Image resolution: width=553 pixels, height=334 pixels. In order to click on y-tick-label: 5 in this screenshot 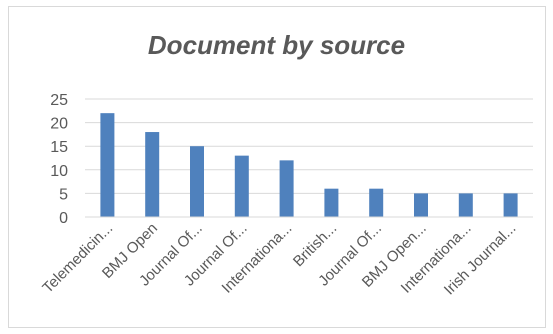, I will do `click(63, 194)`.